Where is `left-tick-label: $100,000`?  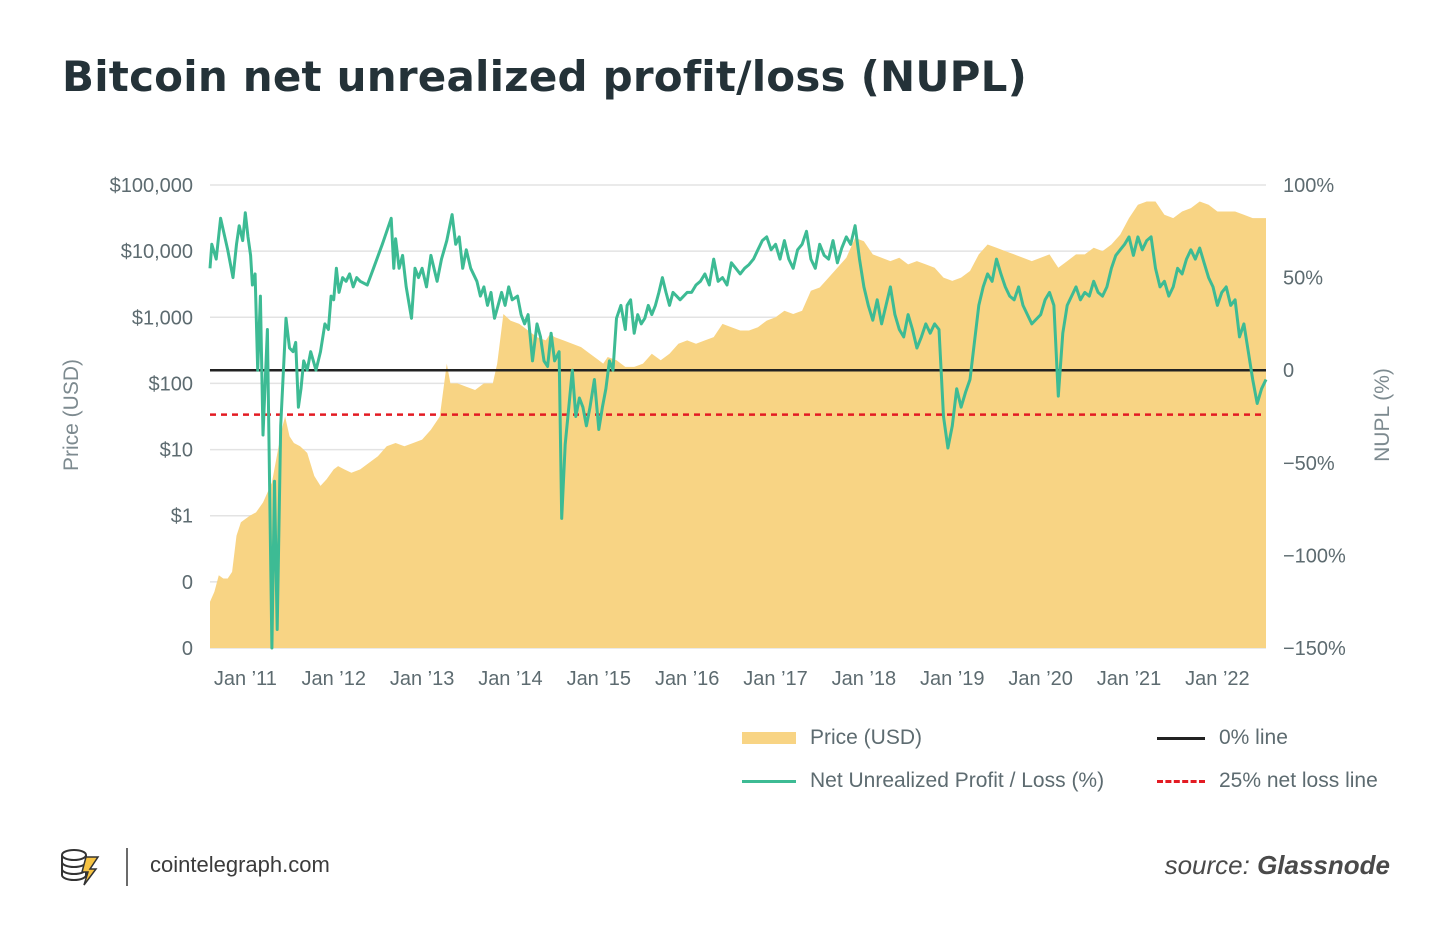 left-tick-label: $100,000 is located at coordinates (151, 186).